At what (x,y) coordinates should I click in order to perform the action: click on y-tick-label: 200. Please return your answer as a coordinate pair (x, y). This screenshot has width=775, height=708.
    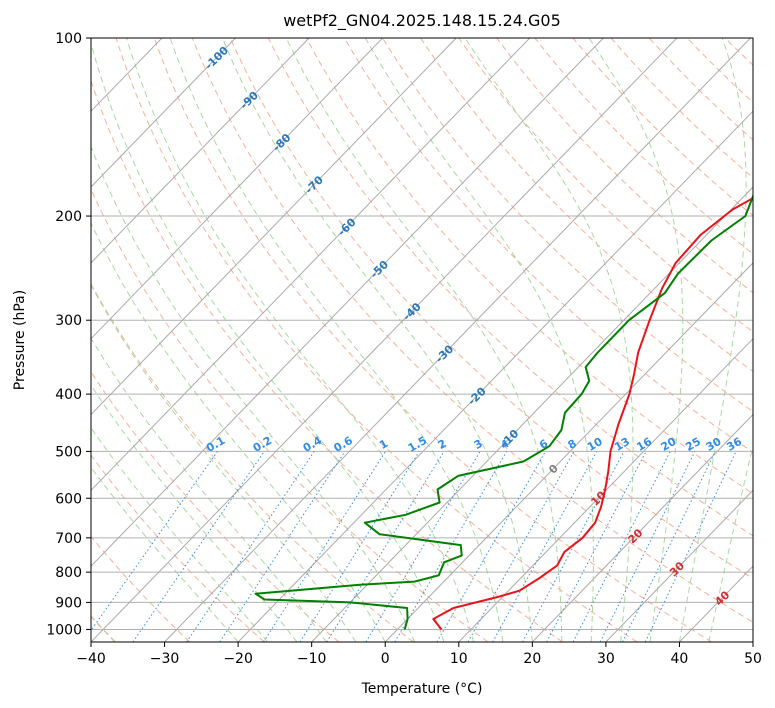
    Looking at the image, I should click on (68, 217).